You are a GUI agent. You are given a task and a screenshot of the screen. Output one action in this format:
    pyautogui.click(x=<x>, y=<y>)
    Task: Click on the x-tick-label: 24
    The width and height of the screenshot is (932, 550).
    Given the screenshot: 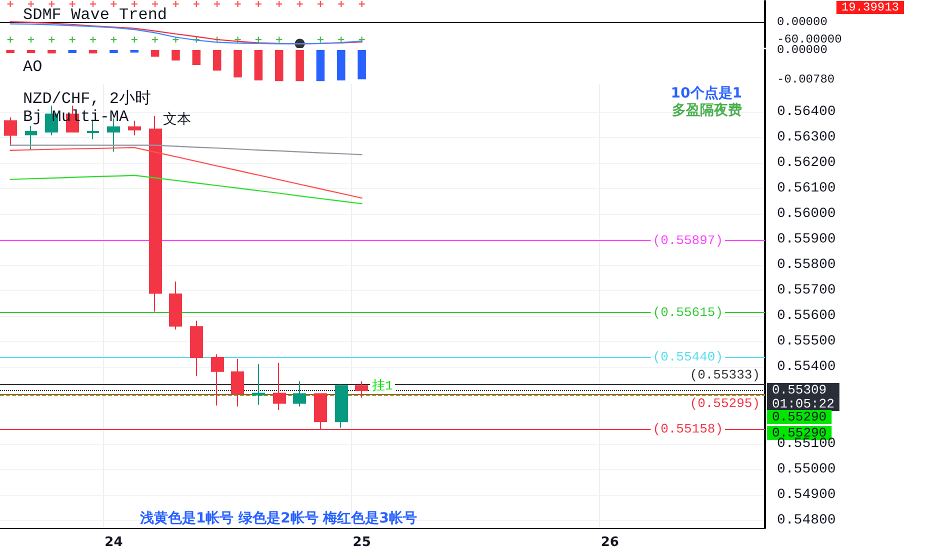 What is the action you would take?
    pyautogui.click(x=113, y=542)
    